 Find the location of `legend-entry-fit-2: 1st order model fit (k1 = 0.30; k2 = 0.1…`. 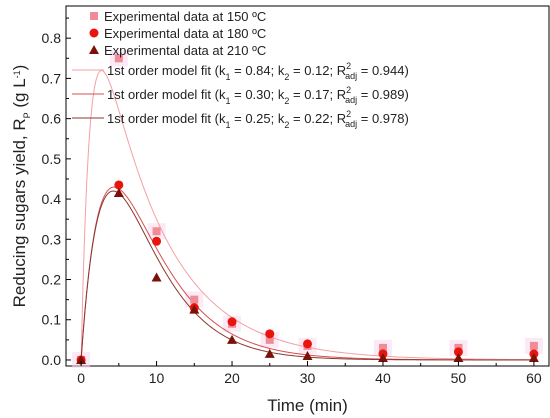

legend-entry-fit-2: 1st order model fit (k1 = 0.30; k2 = 0.1… is located at coordinates (240, 95).